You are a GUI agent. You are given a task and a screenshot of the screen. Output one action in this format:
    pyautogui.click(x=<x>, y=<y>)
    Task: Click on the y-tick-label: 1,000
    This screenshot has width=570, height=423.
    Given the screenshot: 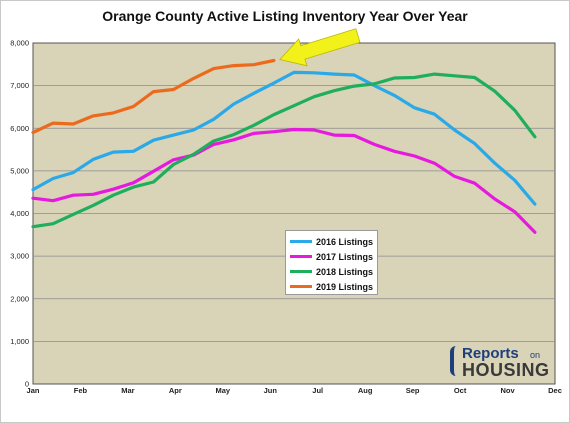 What is the action you would take?
    pyautogui.click(x=19, y=341)
    